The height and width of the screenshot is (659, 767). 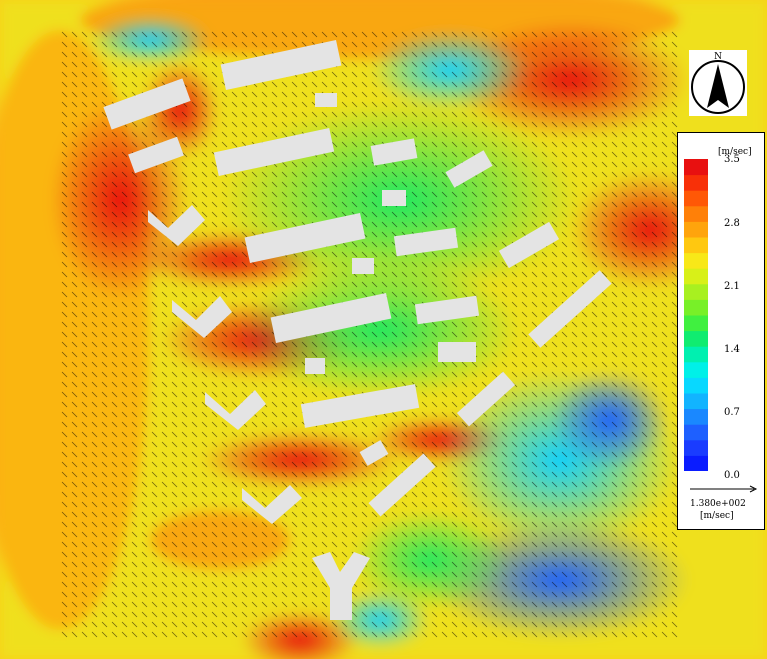 I want to click on vector-scale-arrow, so click(x=724, y=489).